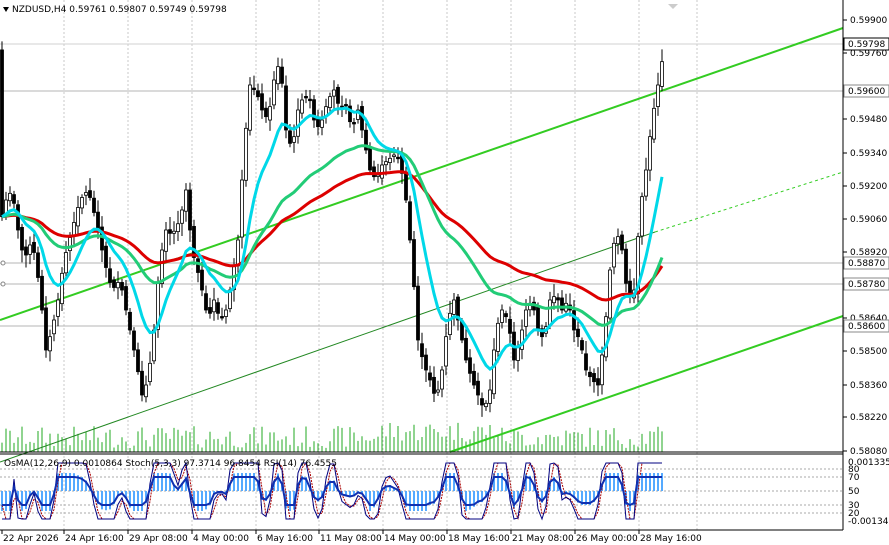 This screenshot has width=889, height=545. What do you see at coordinates (671, 539) in the screenshot?
I see `time-tick-label: 28 May 16:00` at bounding box center [671, 539].